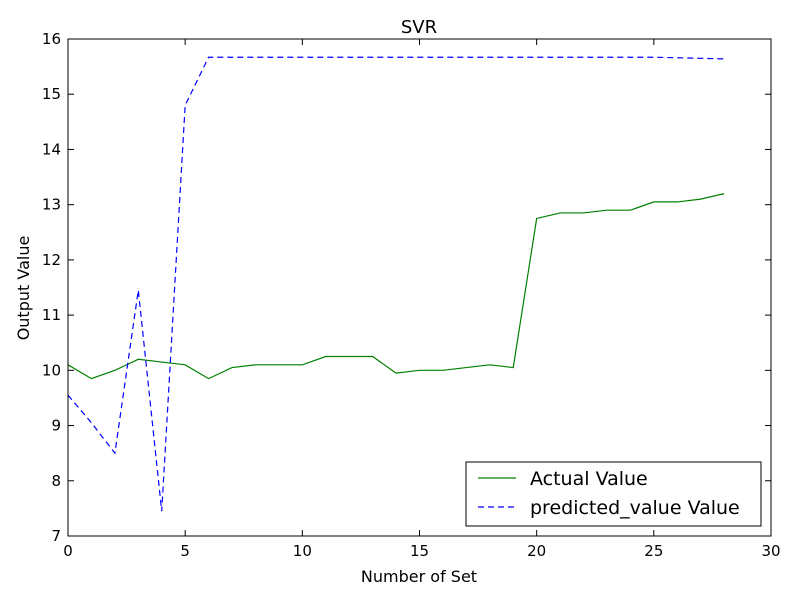 The image size is (800, 600). Describe the element at coordinates (56, 536) in the screenshot. I see `y-tick-label: 7` at that location.